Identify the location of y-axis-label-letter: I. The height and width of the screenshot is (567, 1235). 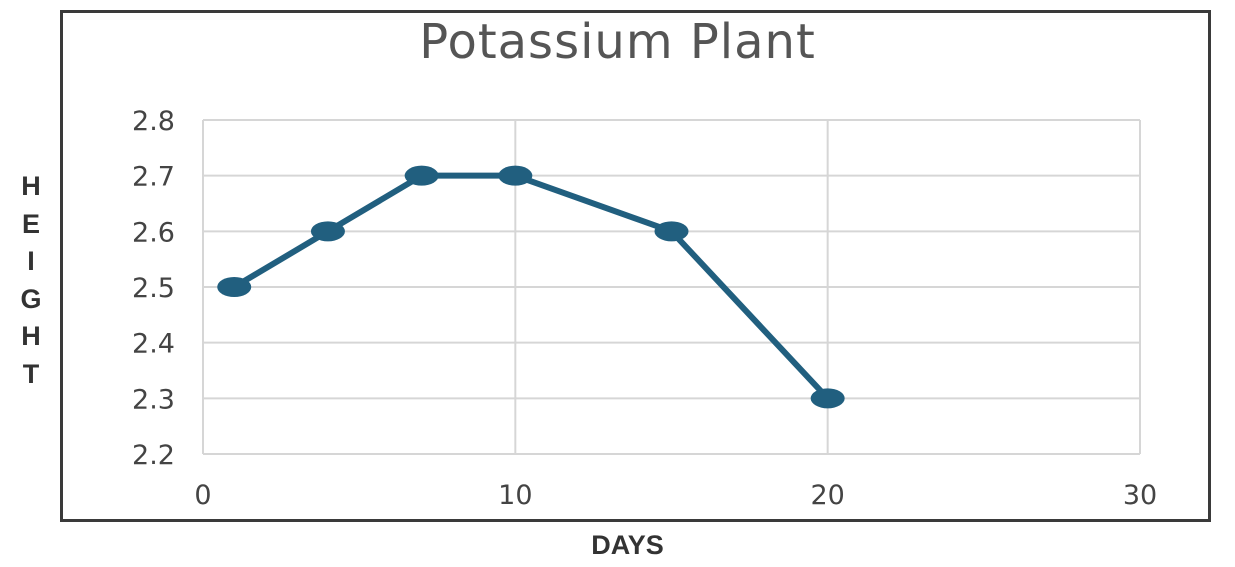
(31, 261).